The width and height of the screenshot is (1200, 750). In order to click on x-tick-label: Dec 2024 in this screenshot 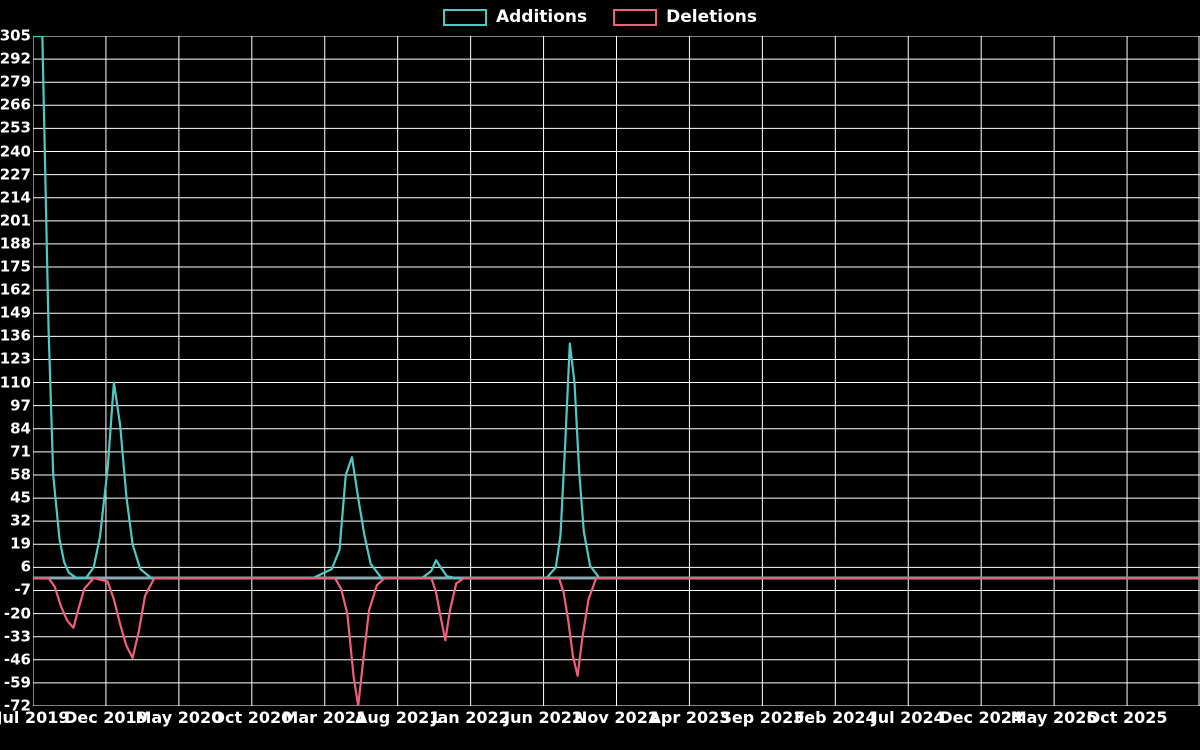, I will do `click(981, 717)`.